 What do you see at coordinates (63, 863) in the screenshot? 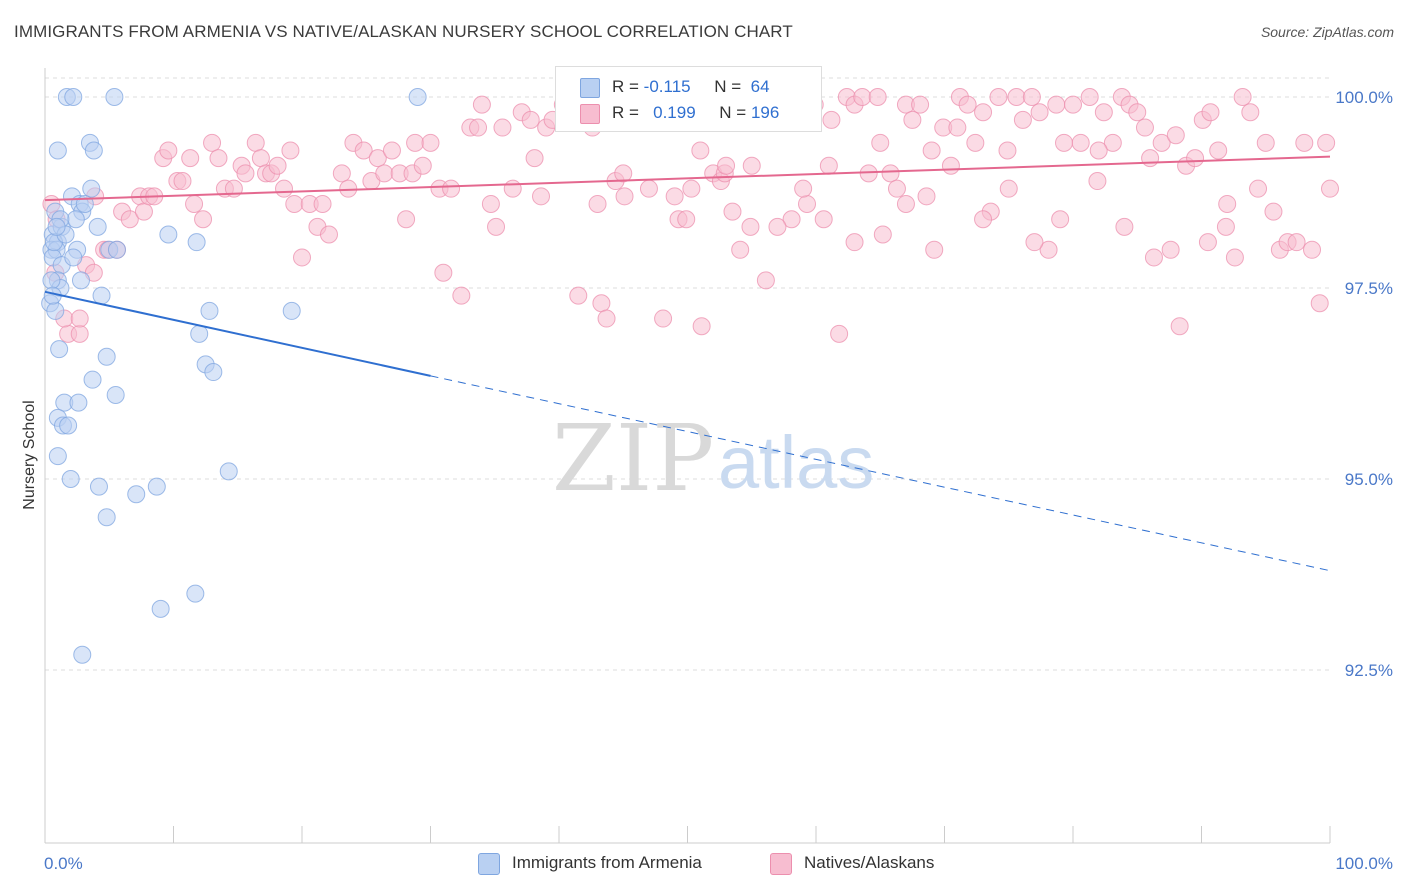
I see `x-tick-label: 0.0%` at bounding box center [63, 863].